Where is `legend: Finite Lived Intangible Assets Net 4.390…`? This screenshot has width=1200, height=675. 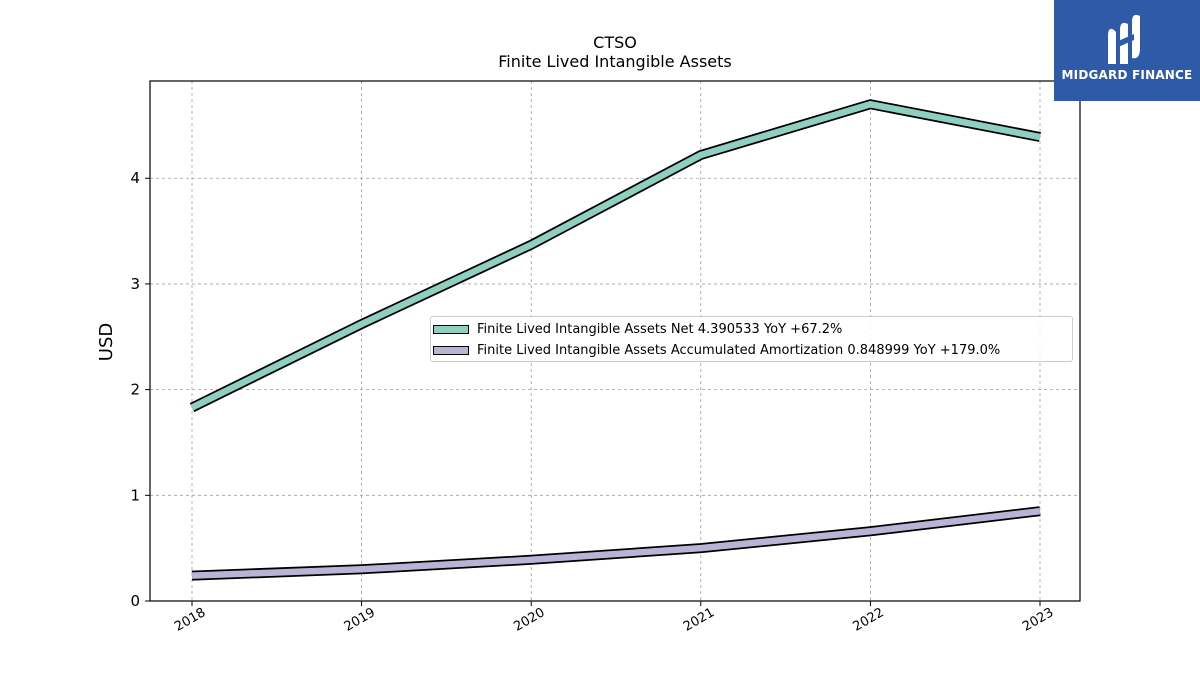
legend: Finite Lived Intangible Assets Net 4.390… is located at coordinates (751, 339).